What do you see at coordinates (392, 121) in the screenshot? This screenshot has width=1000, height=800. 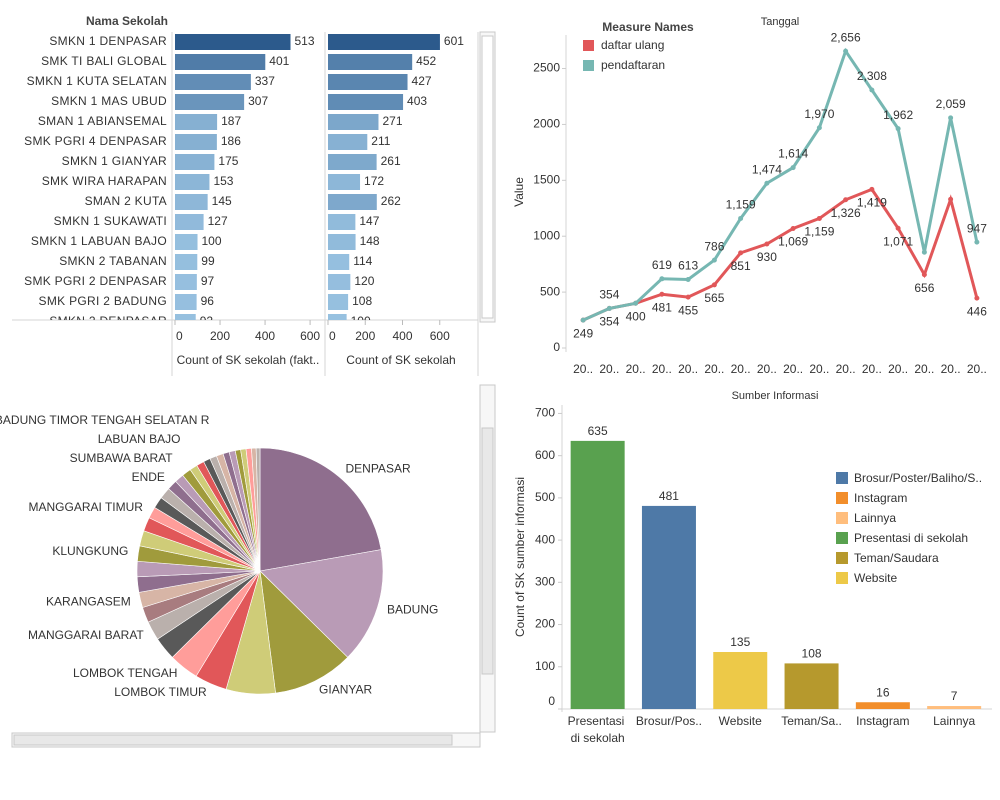 I see `value-label: 271` at bounding box center [392, 121].